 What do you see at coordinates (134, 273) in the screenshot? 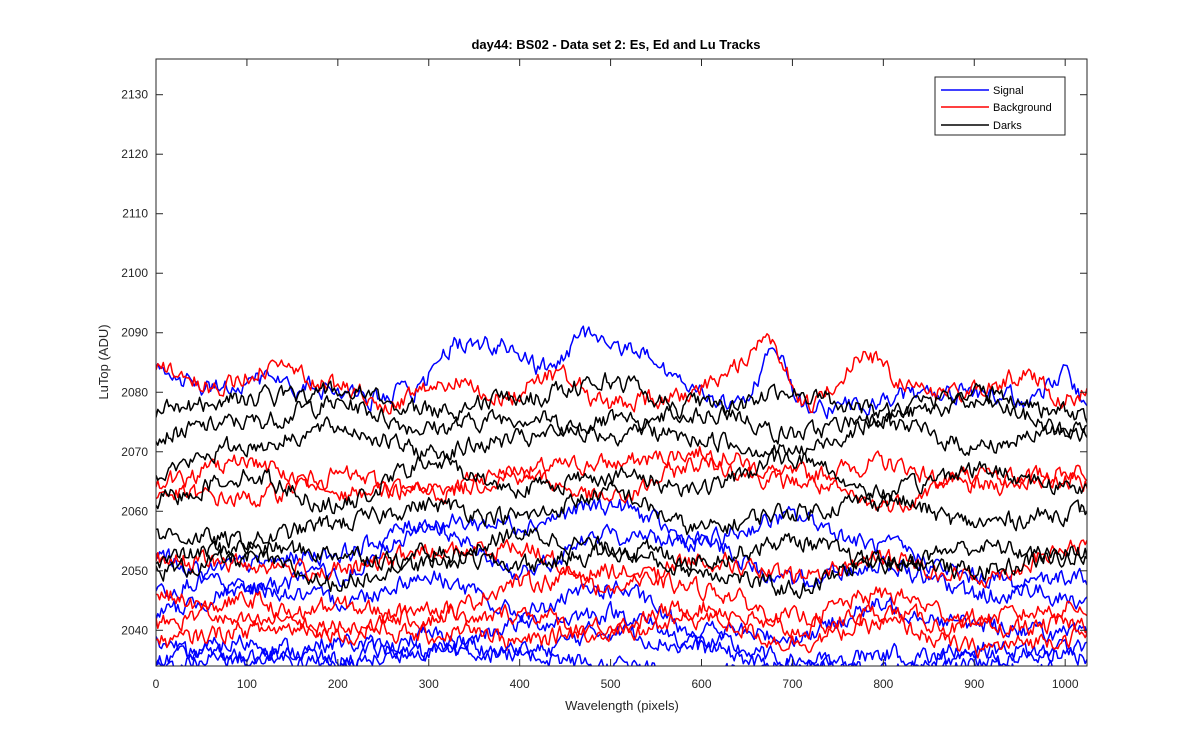
I see `y-tick-label: 2100` at bounding box center [134, 273].